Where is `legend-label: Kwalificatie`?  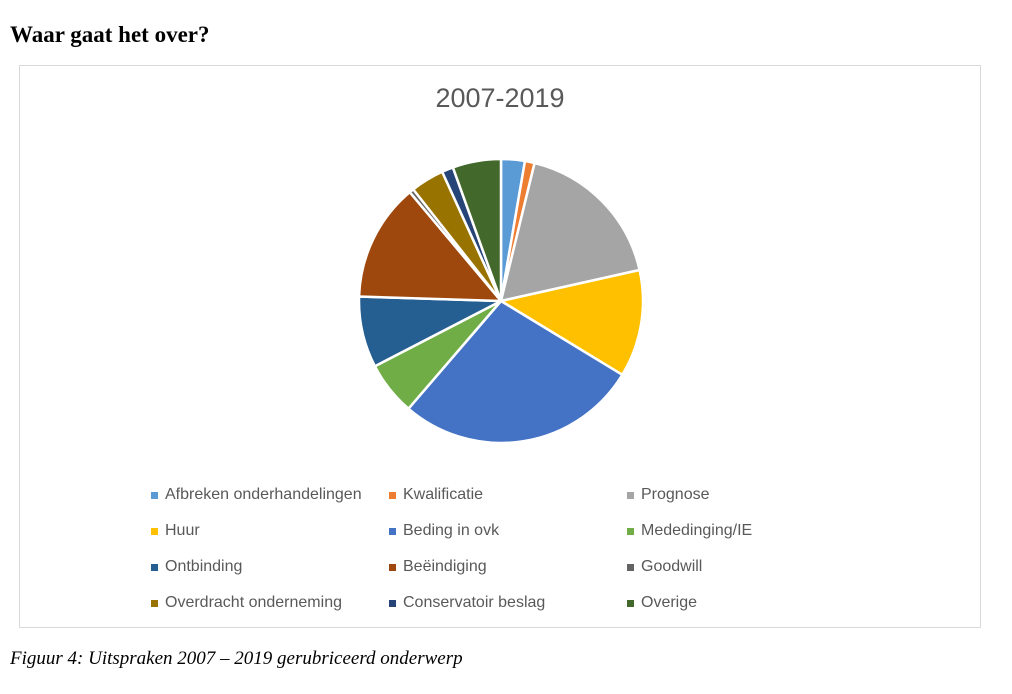 legend-label: Kwalificatie is located at coordinates (443, 494).